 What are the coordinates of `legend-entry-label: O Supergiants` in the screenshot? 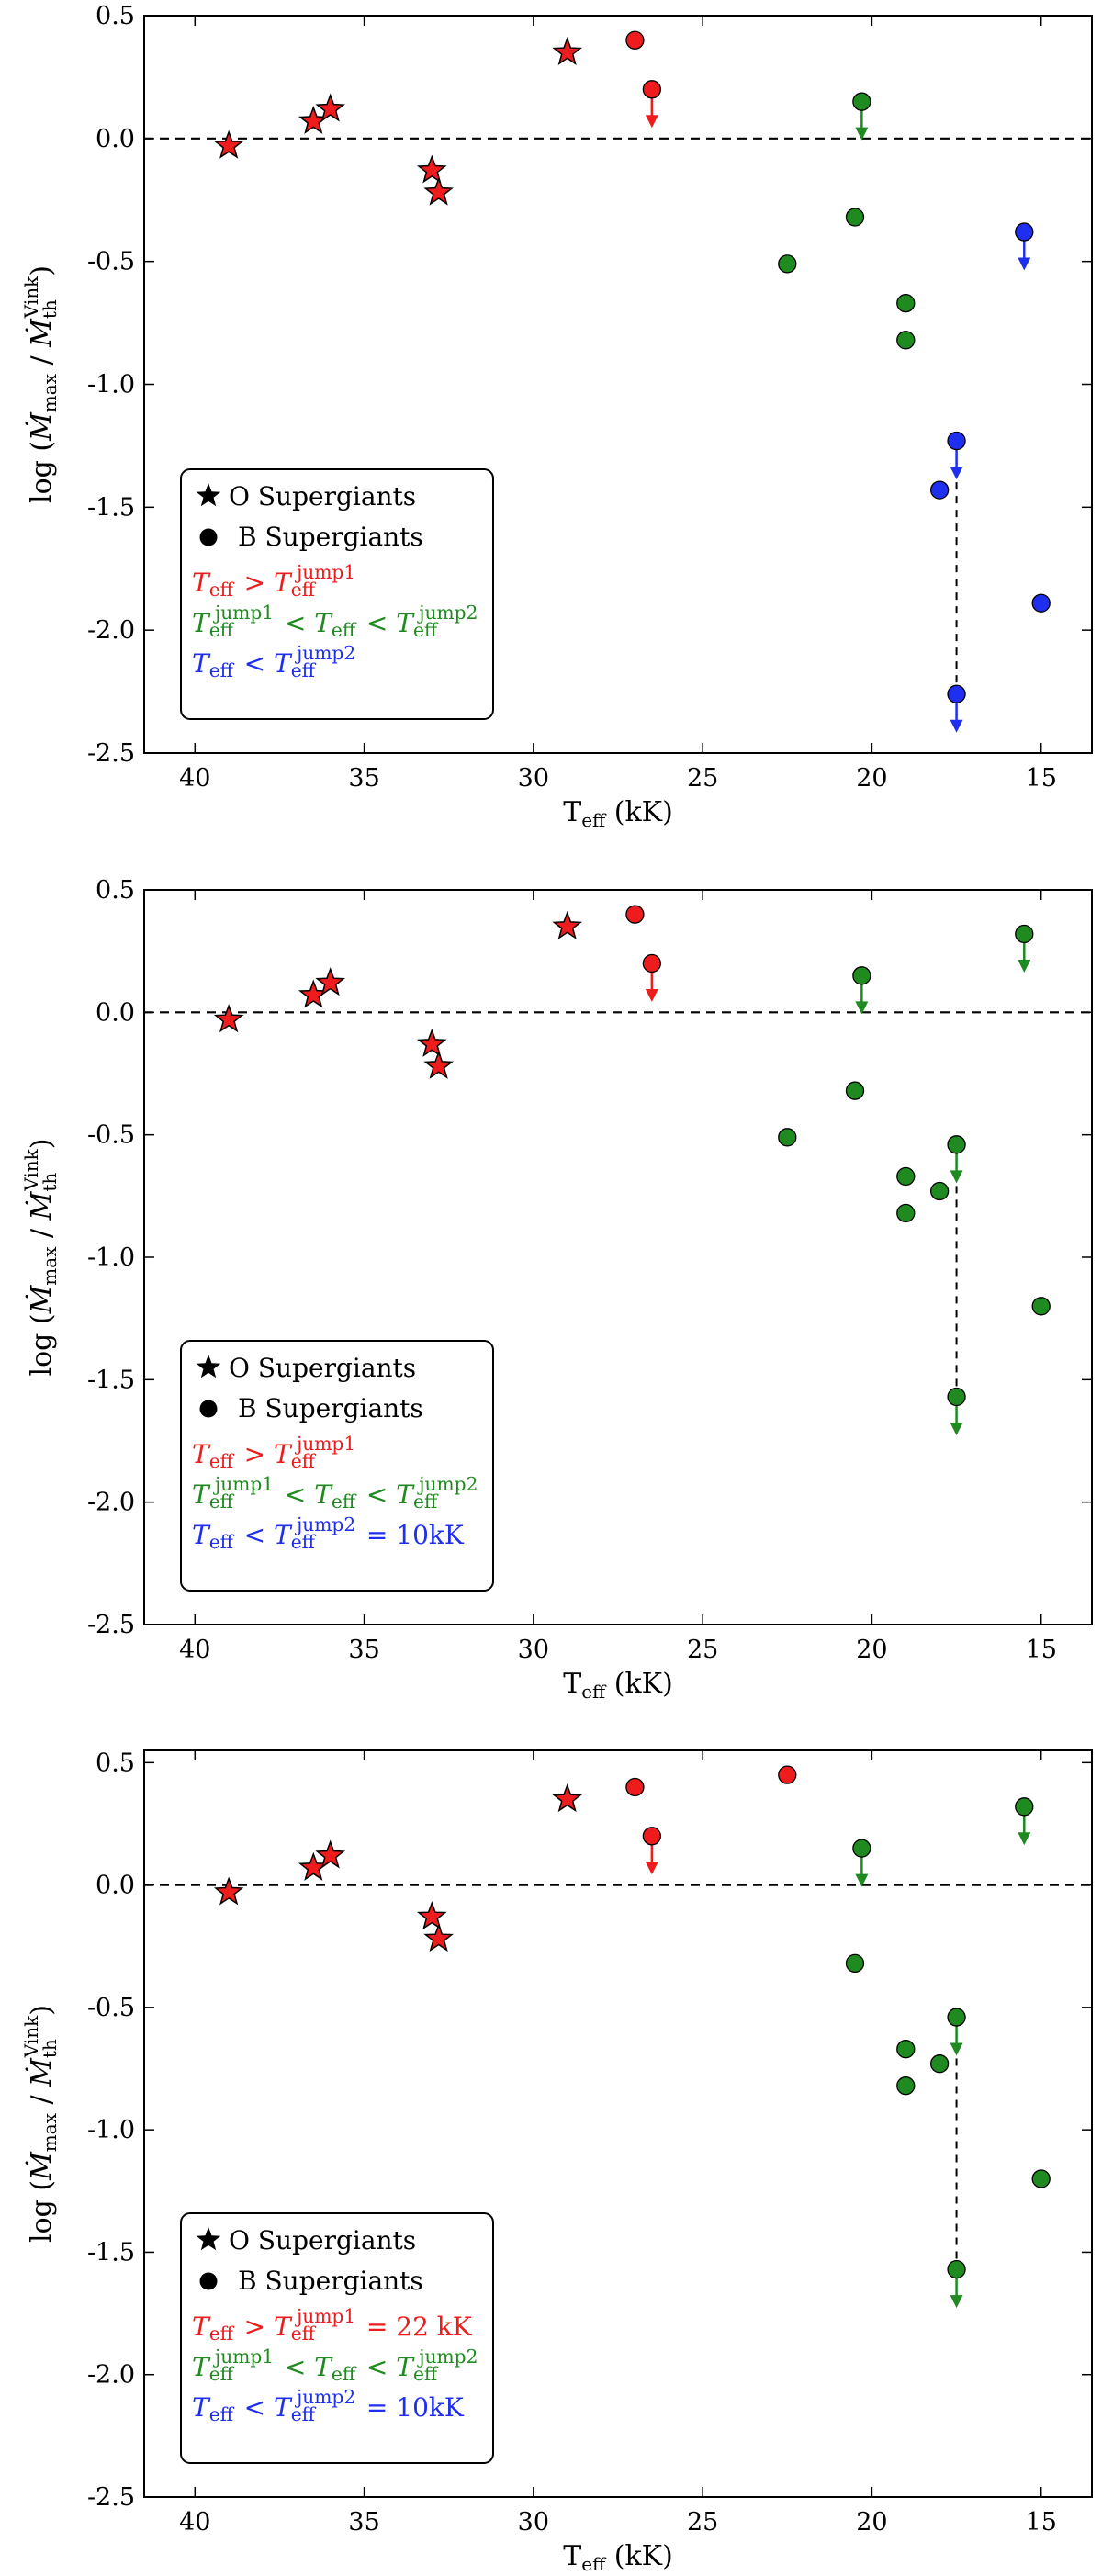 It's located at (322, 2240).